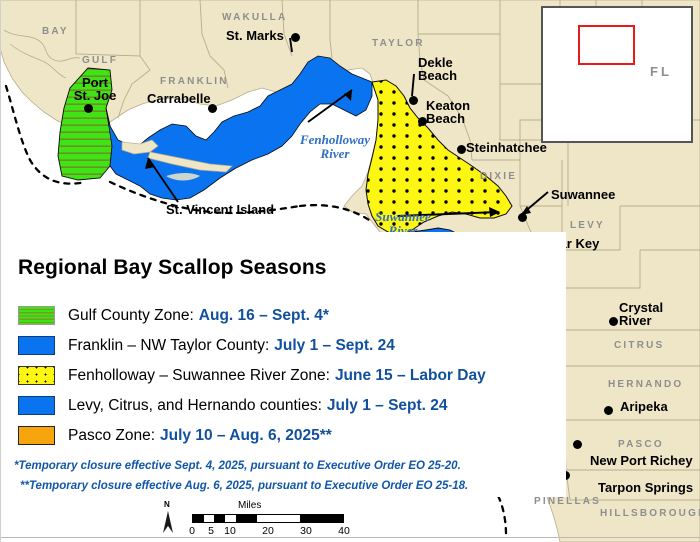  I want to click on county-label-wakulla: WAKULLA, so click(255, 17).